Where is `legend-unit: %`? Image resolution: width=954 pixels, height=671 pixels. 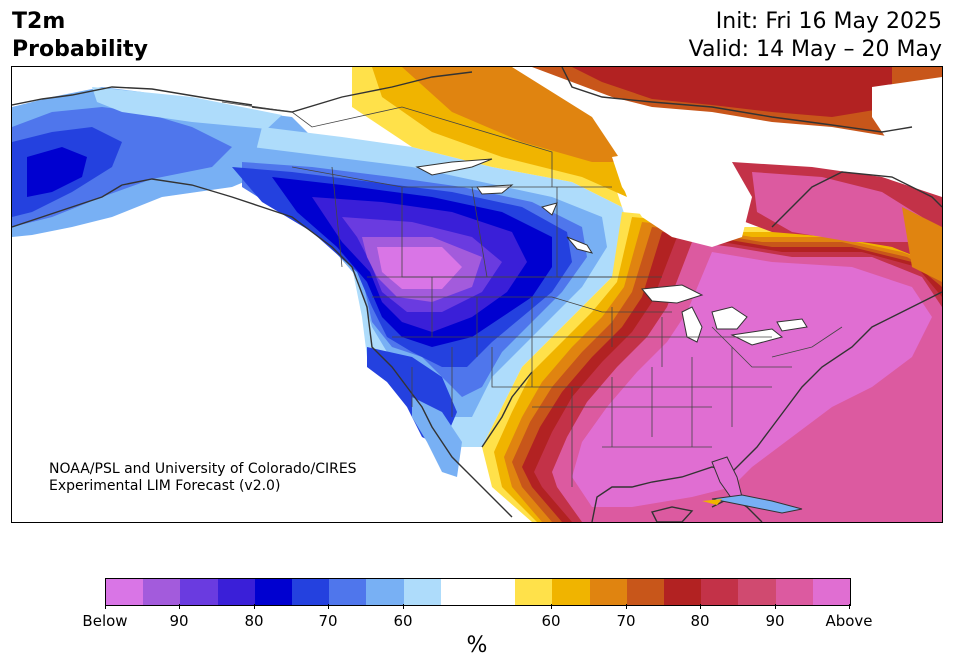
legend-unit: % is located at coordinates (477, 645).